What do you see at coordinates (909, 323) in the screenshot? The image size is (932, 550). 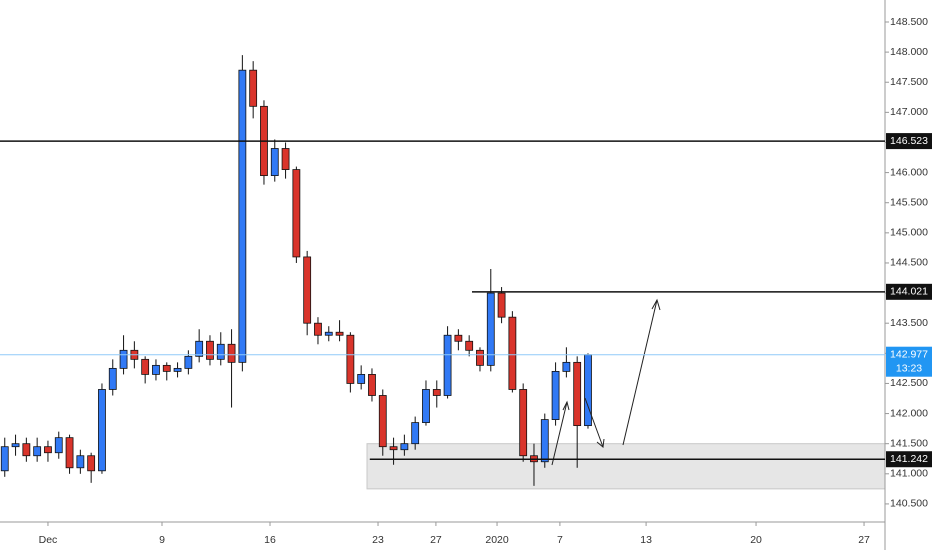 I see `y-tick-label: 143.500` at bounding box center [909, 323].